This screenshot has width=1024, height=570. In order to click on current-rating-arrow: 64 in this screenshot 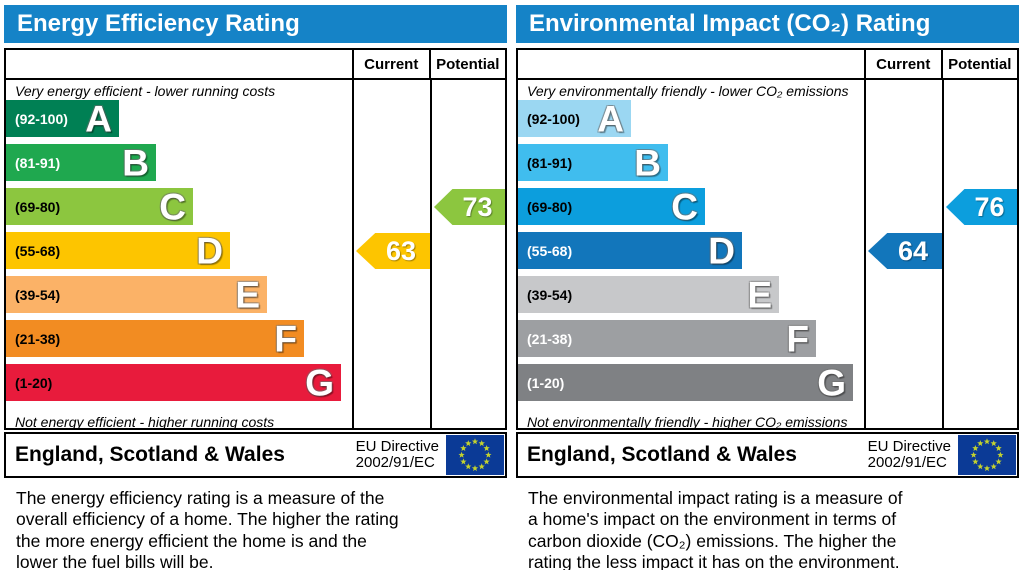, I will do `click(905, 251)`.